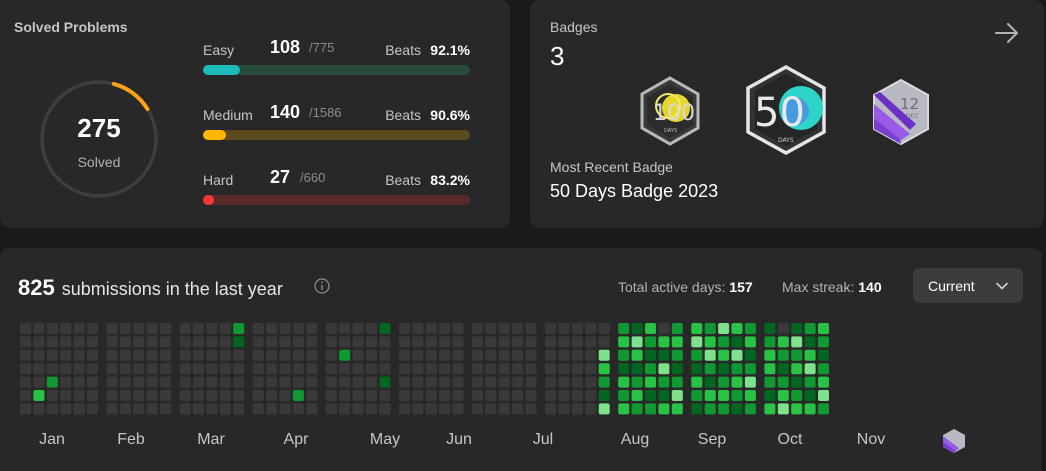 Image resolution: width=1046 pixels, height=471 pixels. Describe the element at coordinates (670, 111) in the screenshot. I see `badge-100-days-icon: 100 DAYS` at that location.